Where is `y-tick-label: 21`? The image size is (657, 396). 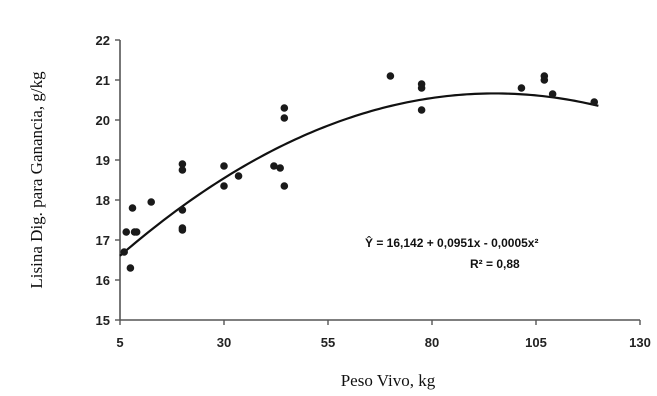
y-tick-label: 21 is located at coordinates (103, 80).